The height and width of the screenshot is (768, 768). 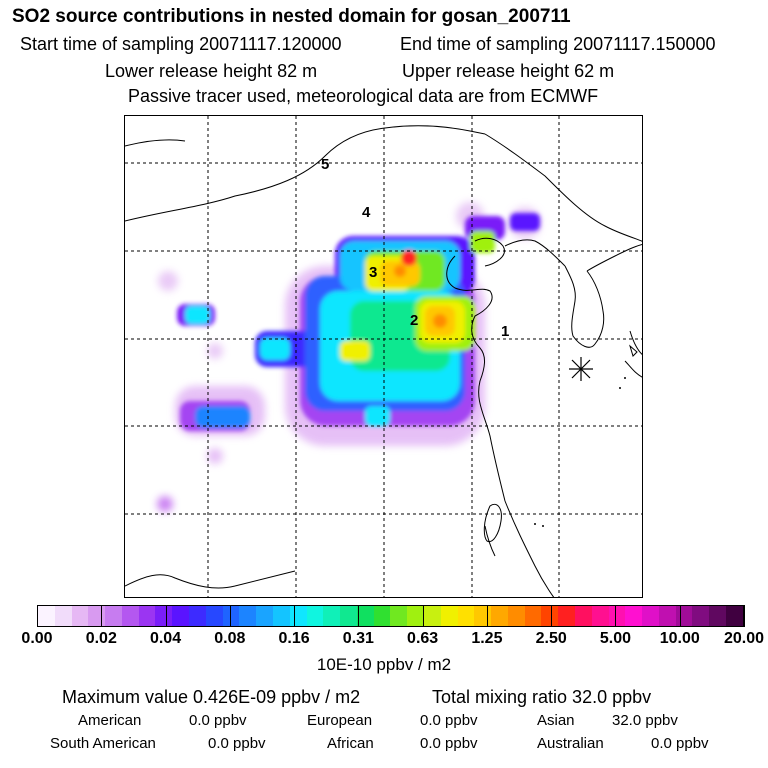 What do you see at coordinates (373, 272) in the screenshot?
I see `source-marker-3: 3` at bounding box center [373, 272].